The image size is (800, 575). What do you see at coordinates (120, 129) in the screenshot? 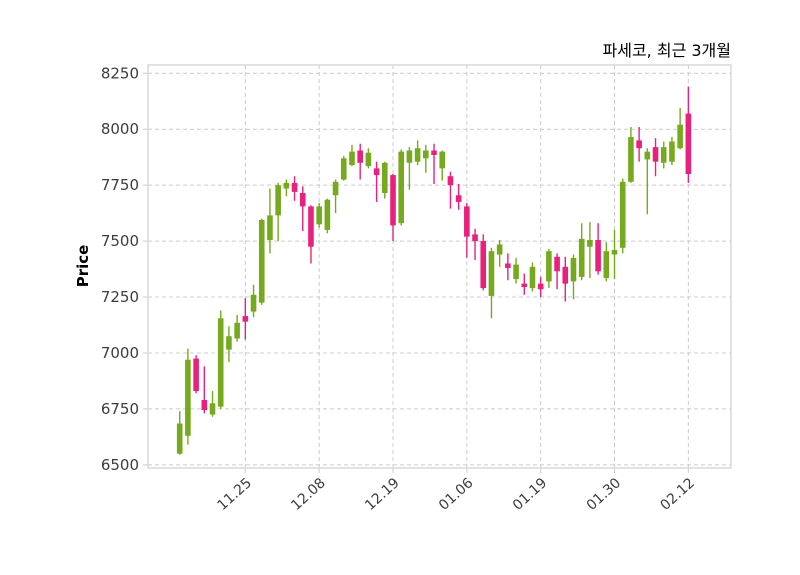
I see `y-tick-label: 8000` at bounding box center [120, 129].